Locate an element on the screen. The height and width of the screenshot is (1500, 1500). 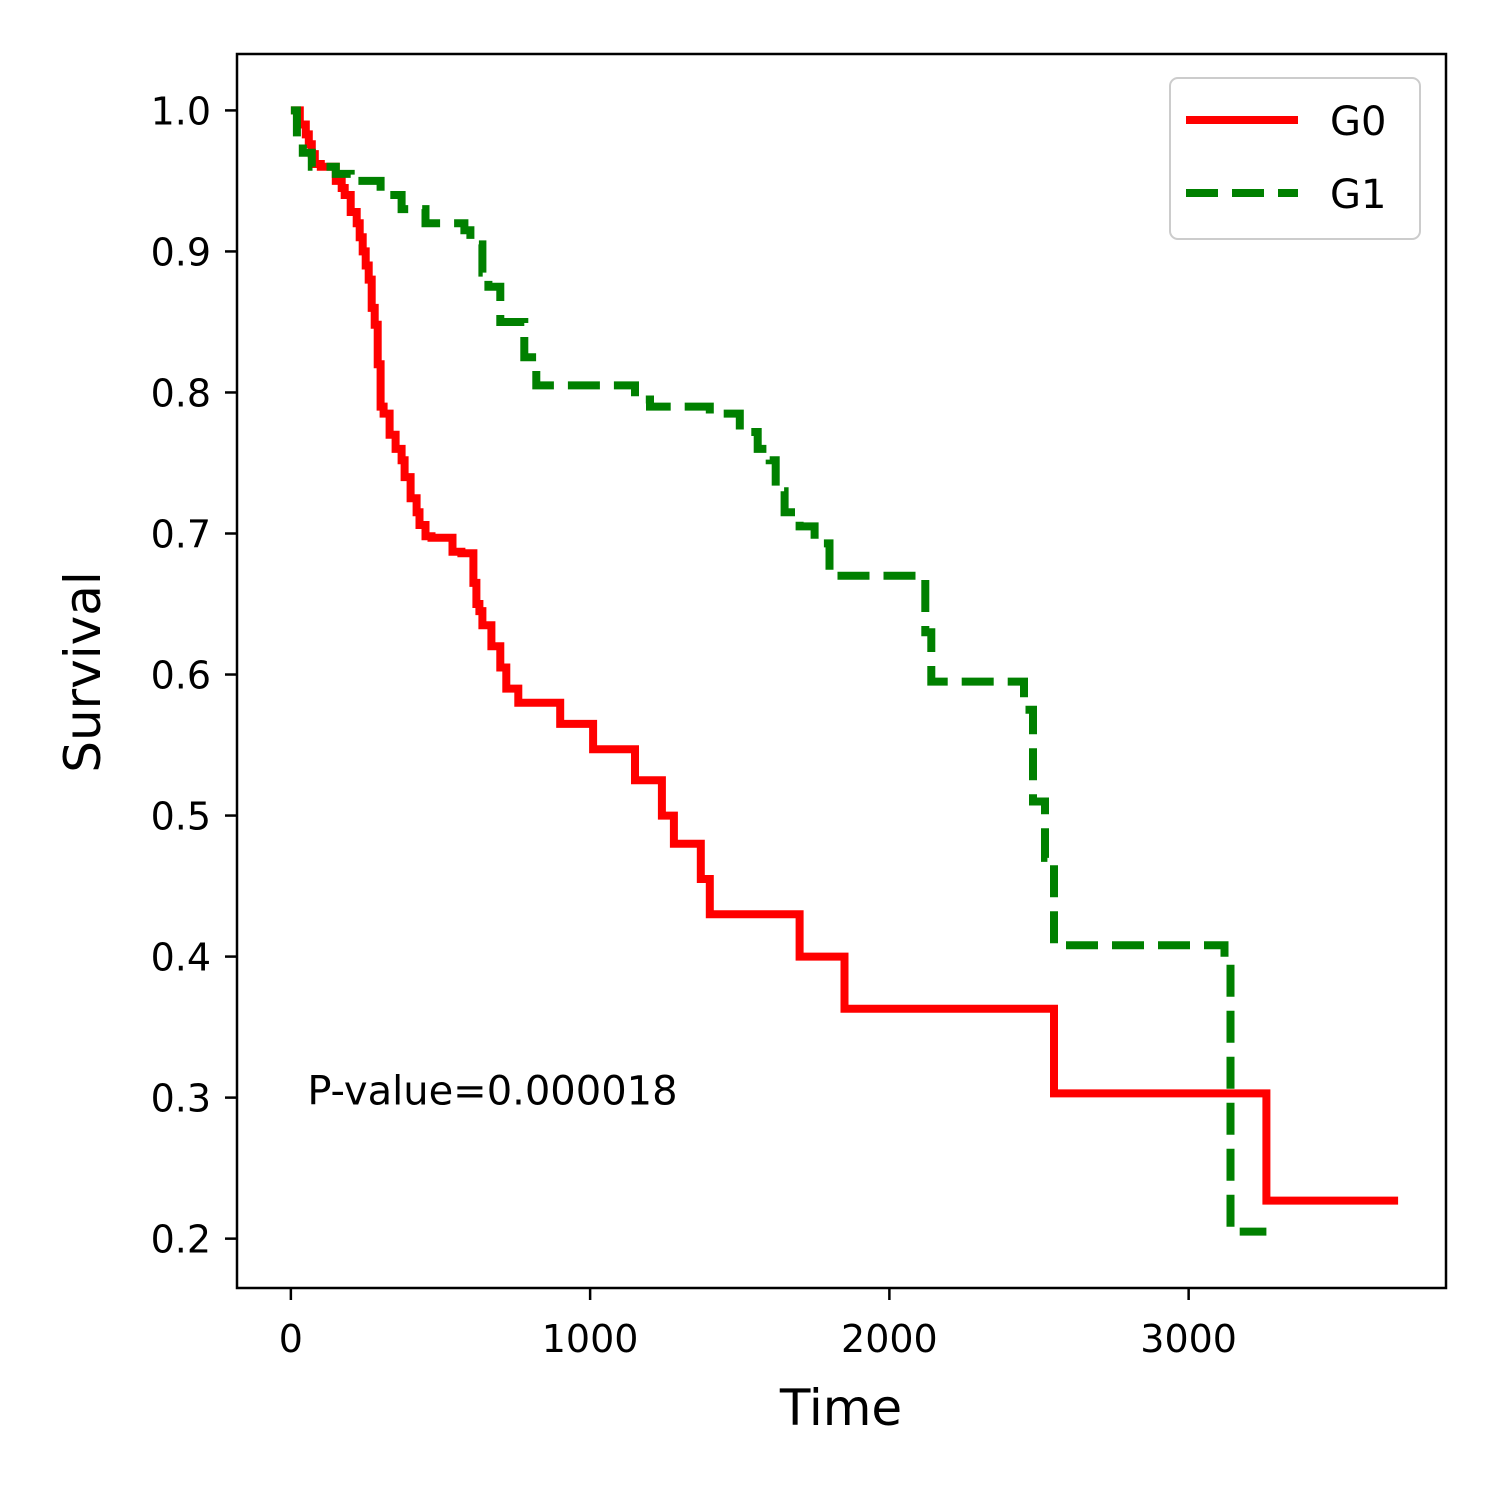
y-tick-label: 0.9 is located at coordinates (181, 252).